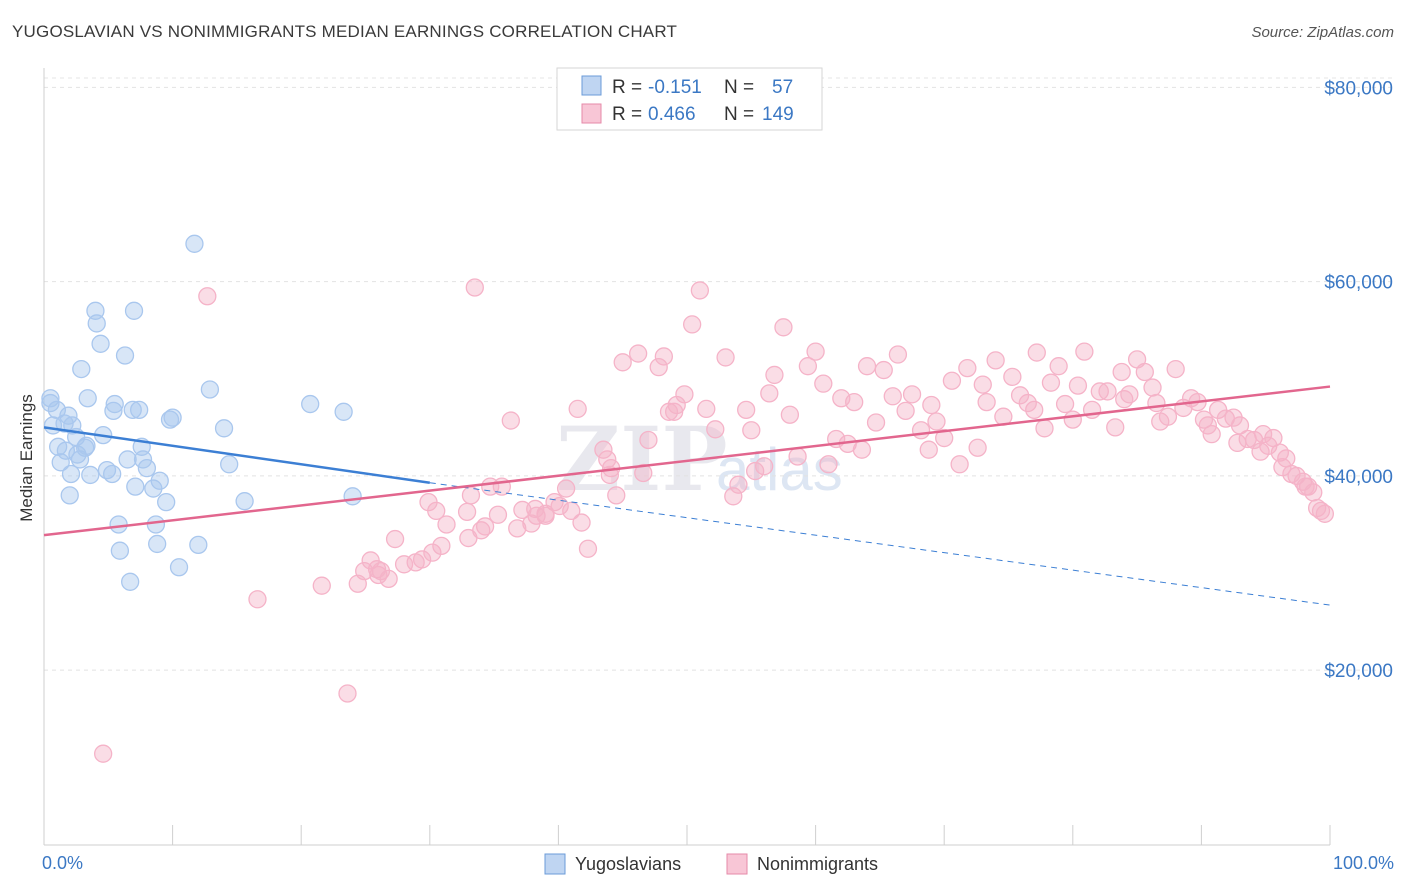 The width and height of the screenshot is (1406, 892). Describe the element at coordinates (687, 835) in the screenshot. I see `x-ticks` at that location.